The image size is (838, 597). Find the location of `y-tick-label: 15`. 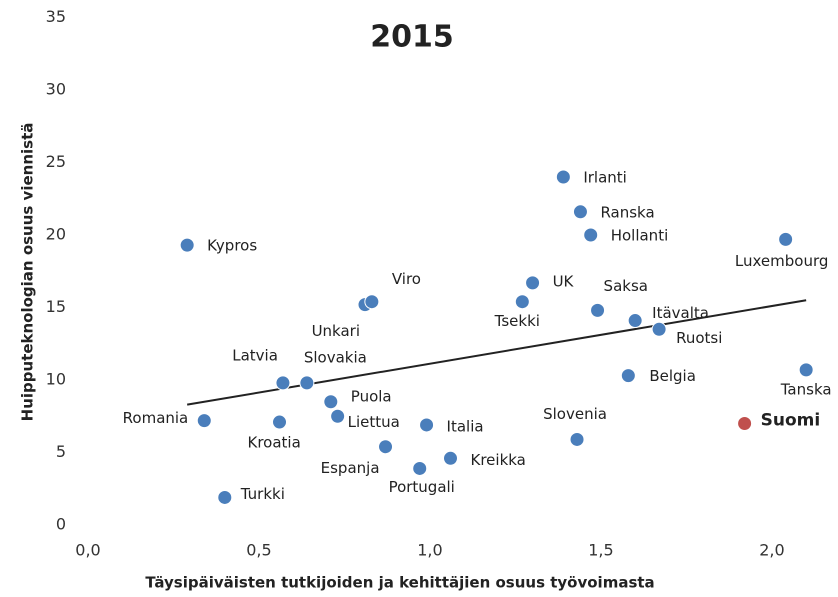

y-tick-label: 15 is located at coordinates (56, 306).